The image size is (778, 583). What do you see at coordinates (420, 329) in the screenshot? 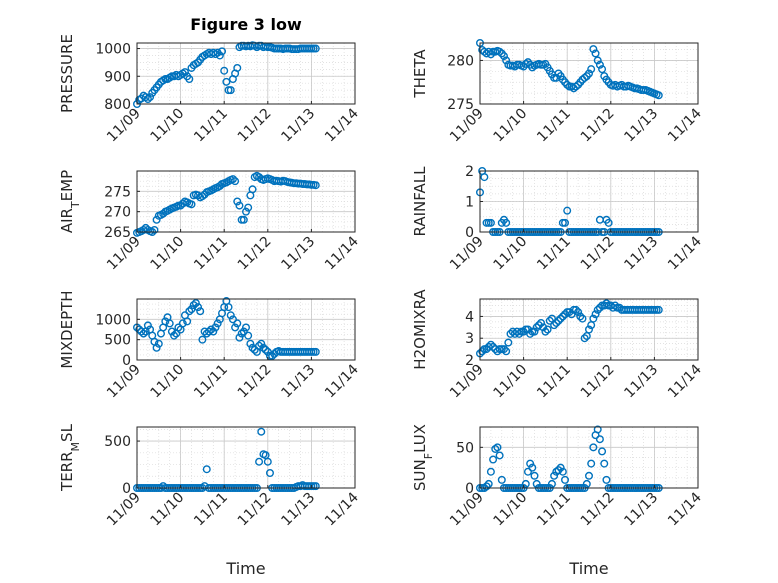
I see `y-axis-label: H2OMIXRA` at bounding box center [420, 329].